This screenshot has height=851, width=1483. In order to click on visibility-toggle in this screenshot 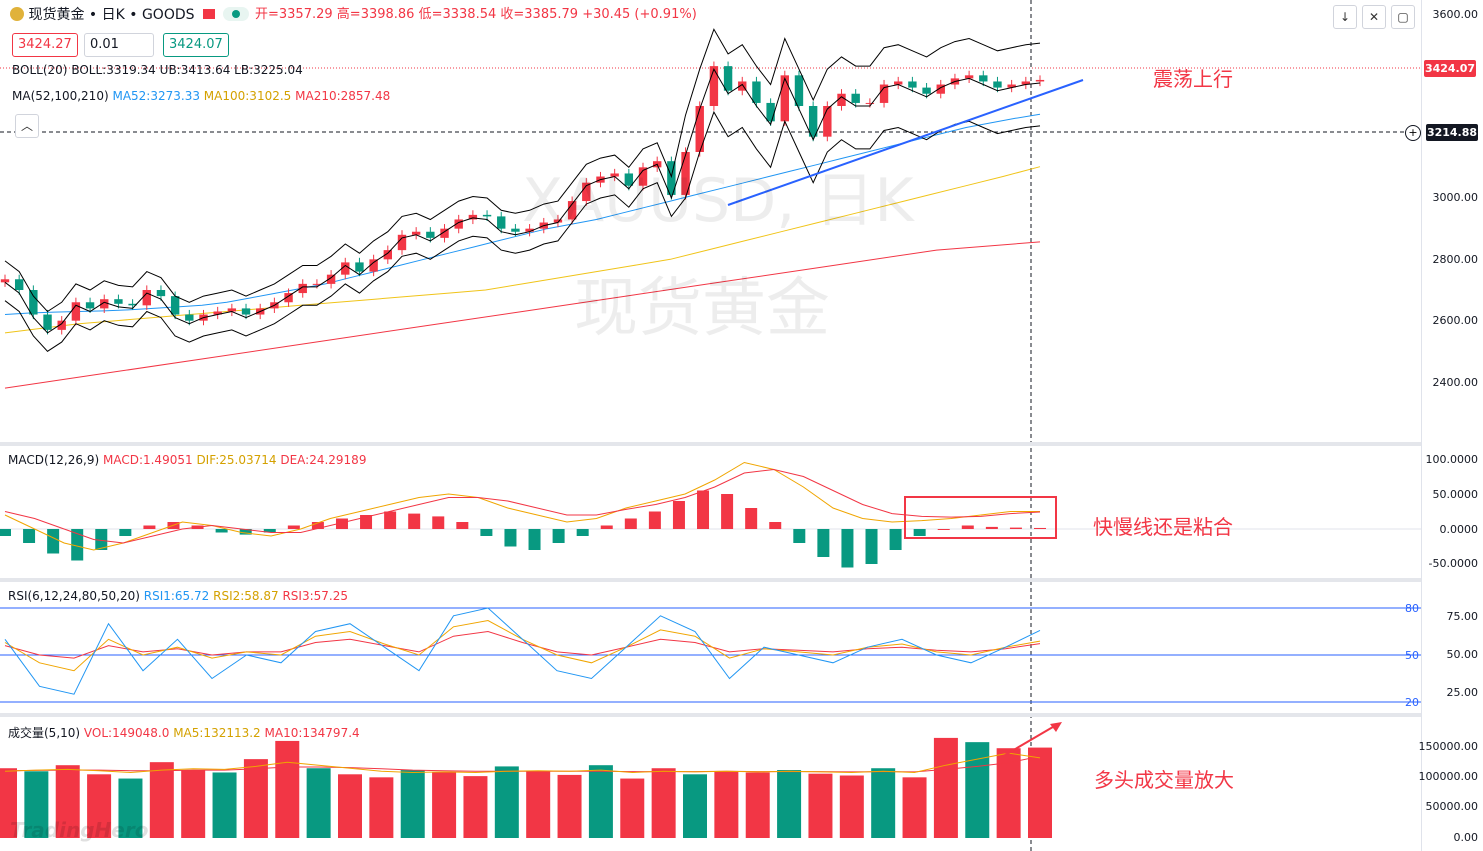, I will do `click(236, 14)`.